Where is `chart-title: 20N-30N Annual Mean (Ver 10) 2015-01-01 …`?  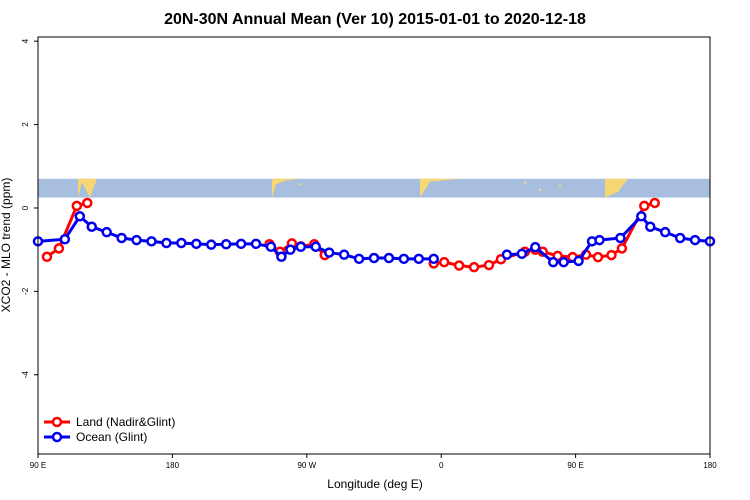 chart-title: 20N-30N Annual Mean (Ver 10) 2015-01-01 … is located at coordinates (375, 19).